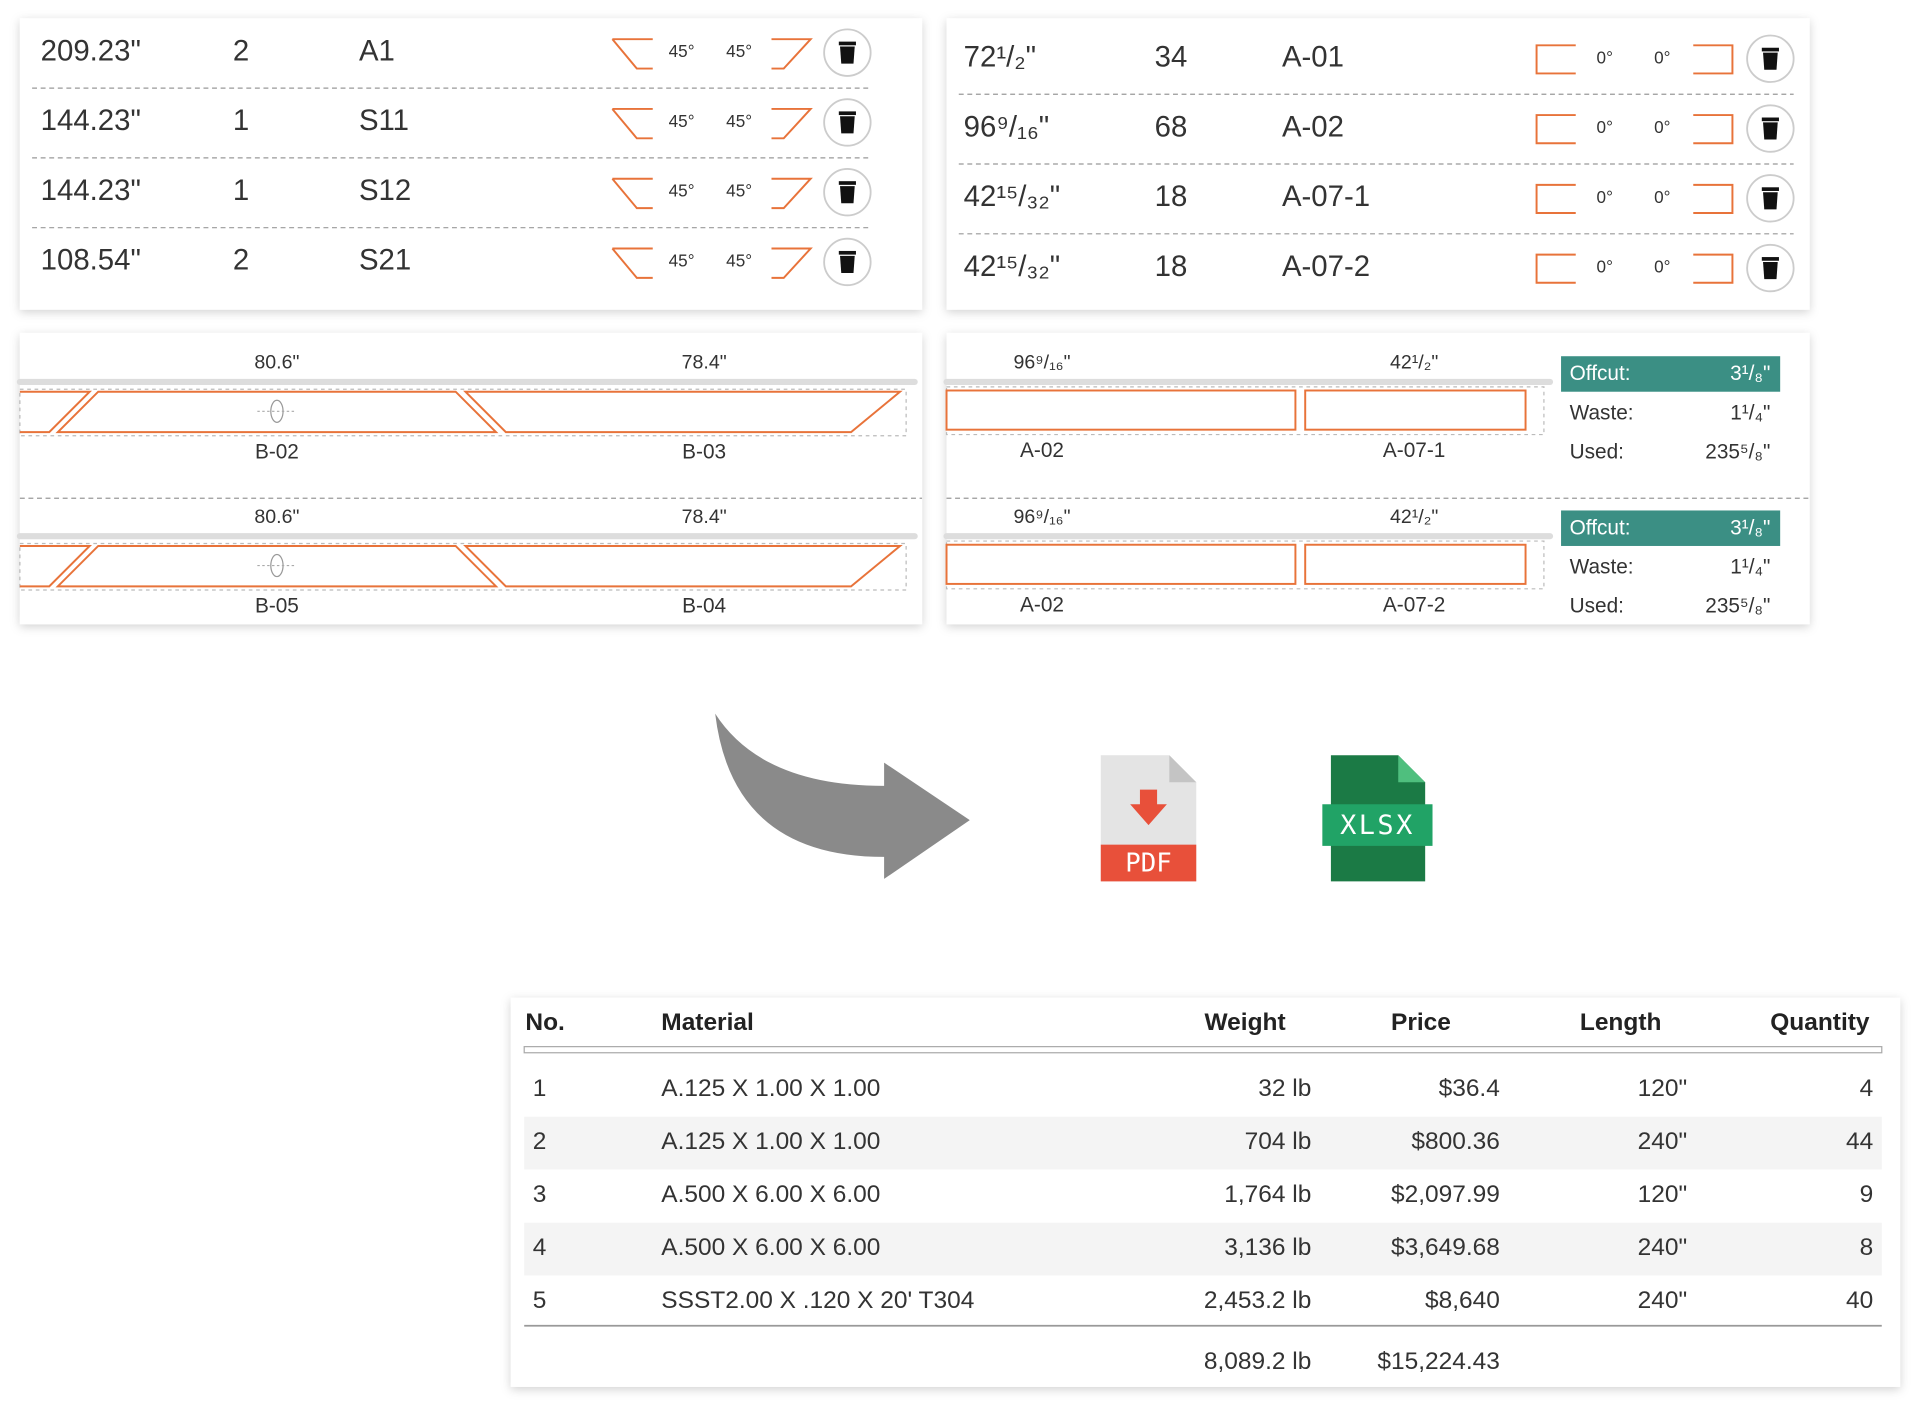  What do you see at coordinates (1445, 1247) in the screenshot?
I see `table-cell: $3,649.68` at bounding box center [1445, 1247].